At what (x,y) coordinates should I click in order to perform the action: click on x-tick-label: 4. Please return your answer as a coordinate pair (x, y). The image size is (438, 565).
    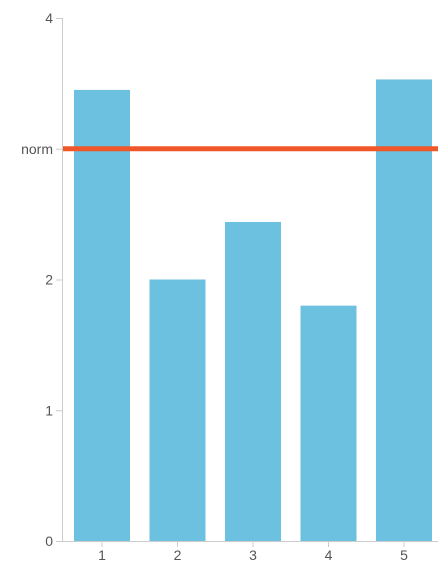
    Looking at the image, I should click on (329, 555).